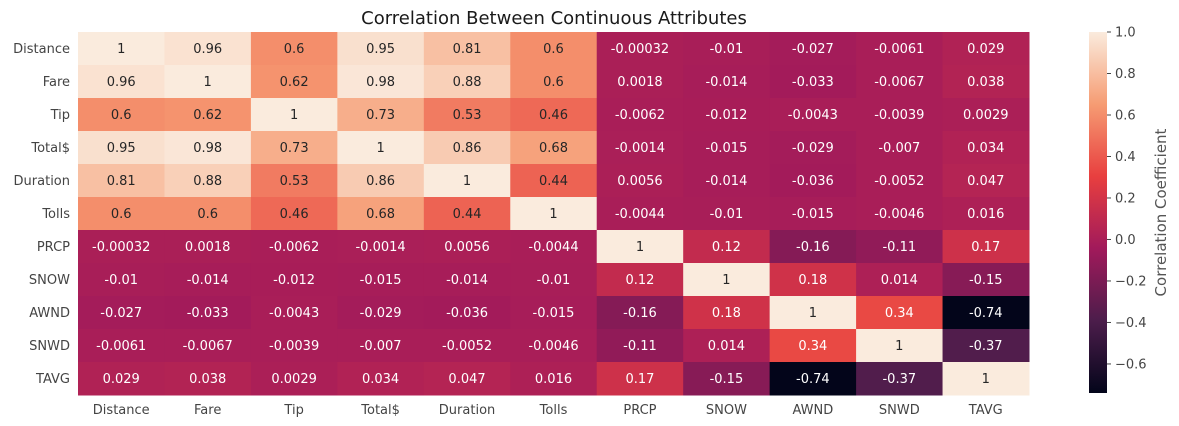 The image size is (1179, 426). Describe the element at coordinates (380, 410) in the screenshot. I see `x-tick-label: Total$` at that location.